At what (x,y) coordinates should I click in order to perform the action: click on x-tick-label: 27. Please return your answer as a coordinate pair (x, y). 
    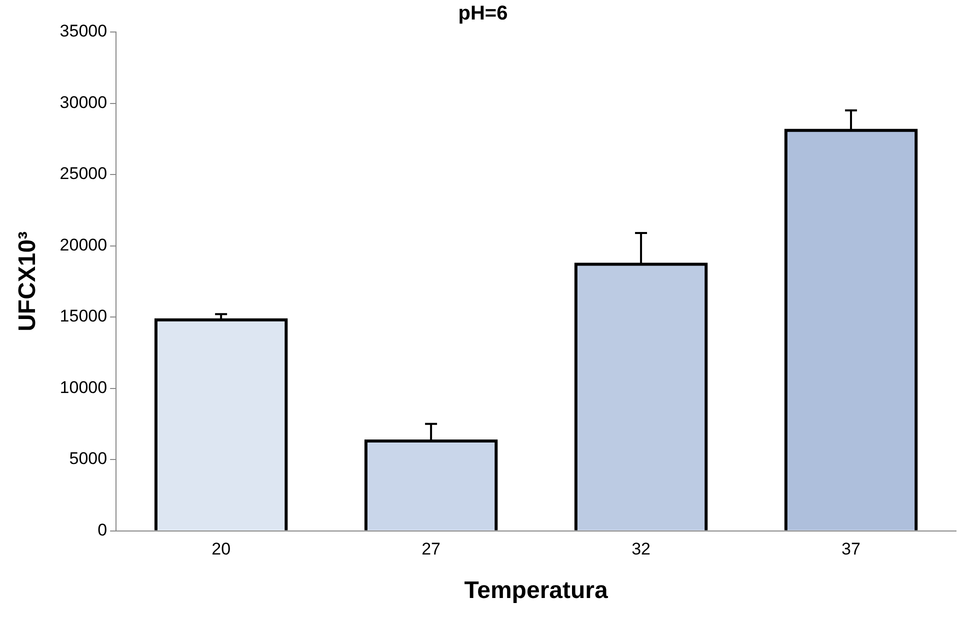
    Looking at the image, I should click on (431, 549).